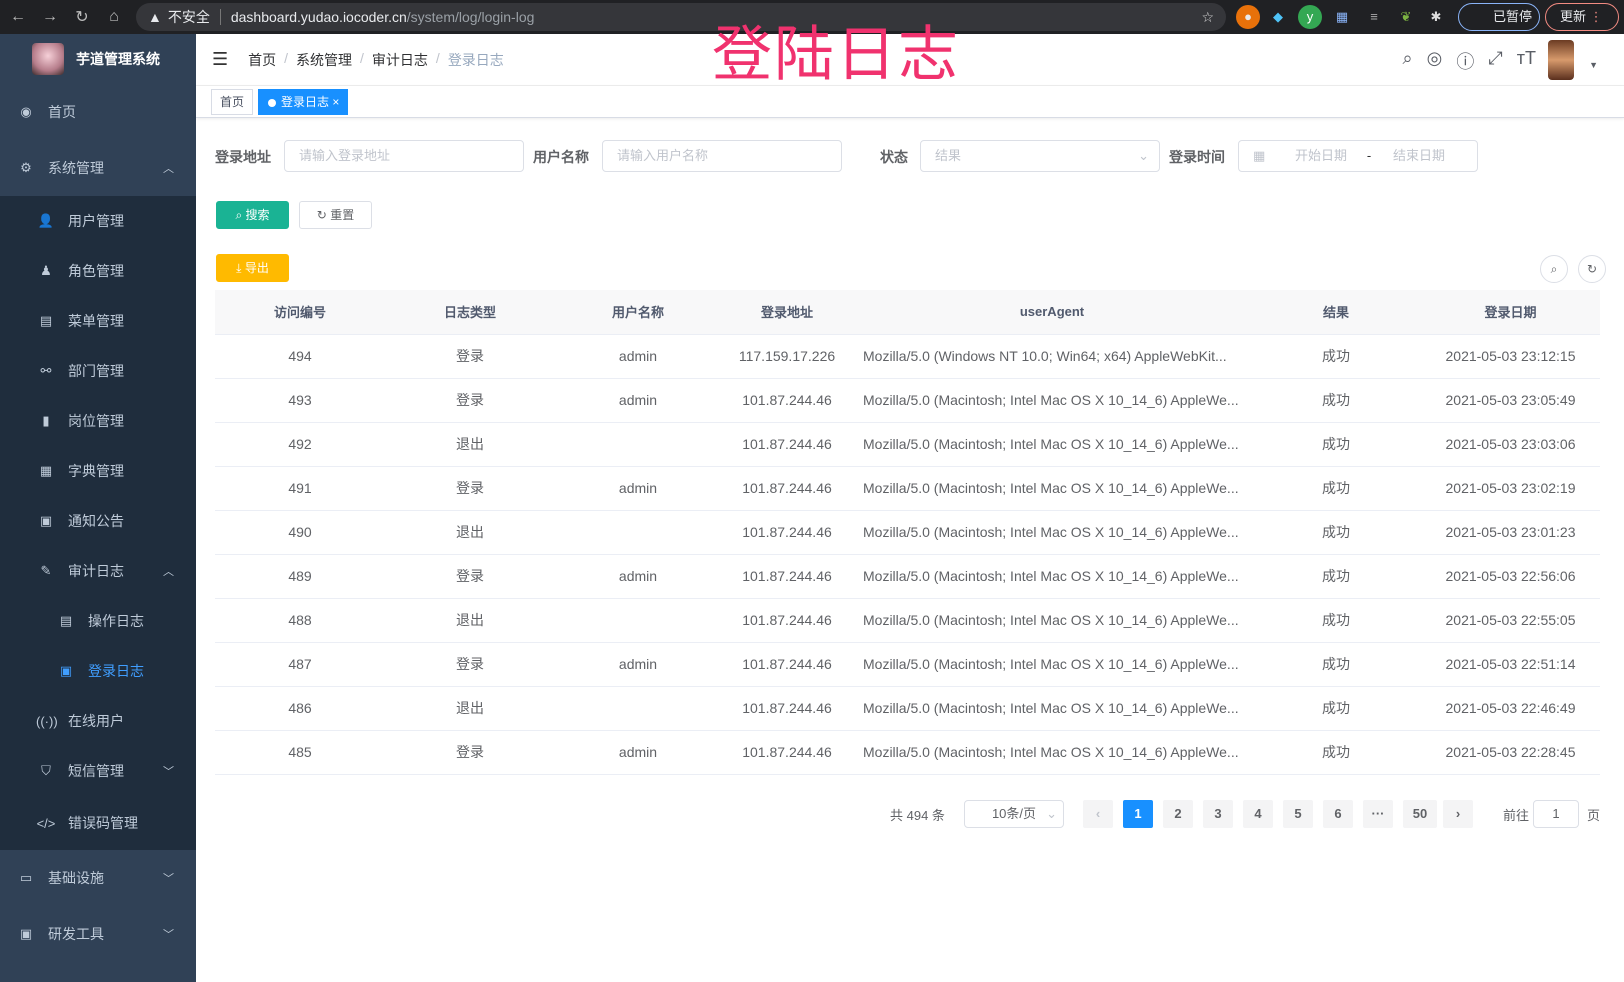  I want to click on date-range-picker: ▦ 开始日期 - 结束日期, so click(1358, 156).